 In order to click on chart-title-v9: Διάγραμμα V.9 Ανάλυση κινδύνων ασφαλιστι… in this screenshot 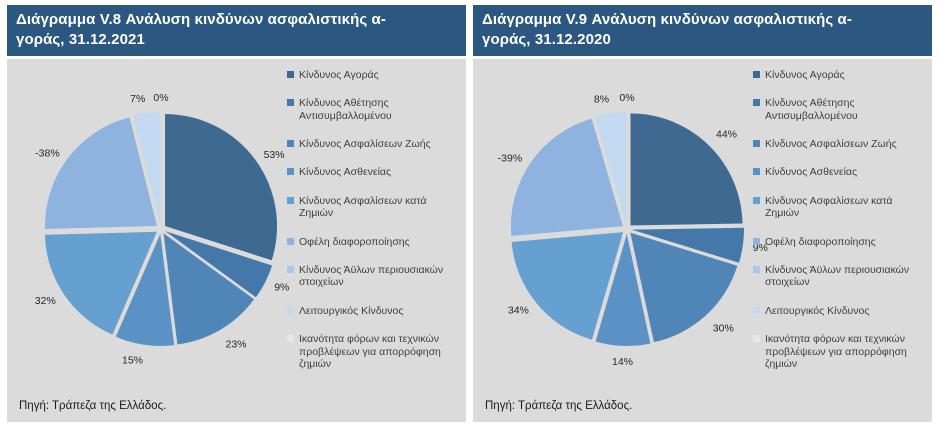, I will do `click(702, 30)`.